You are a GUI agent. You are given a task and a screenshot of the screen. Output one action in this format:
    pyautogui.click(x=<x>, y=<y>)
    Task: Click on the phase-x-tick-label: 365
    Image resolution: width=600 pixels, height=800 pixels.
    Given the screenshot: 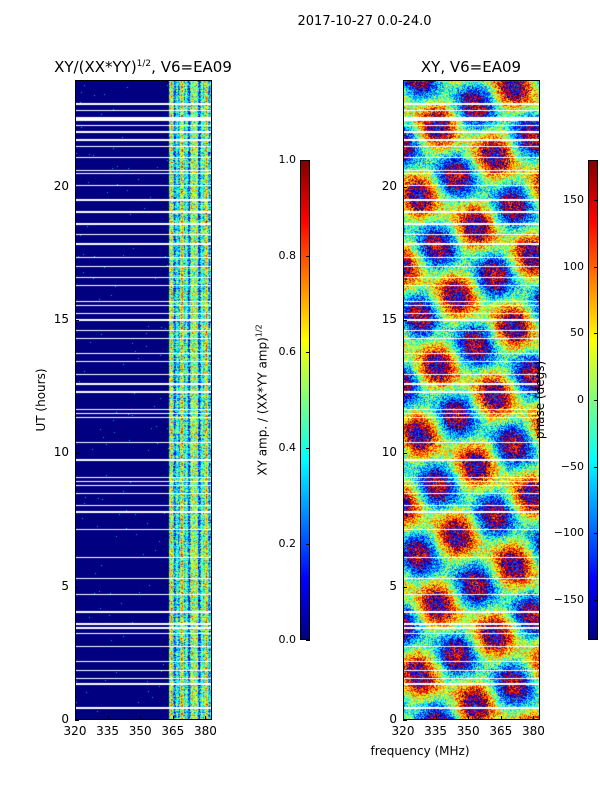 What is the action you would take?
    pyautogui.click(x=501, y=731)
    